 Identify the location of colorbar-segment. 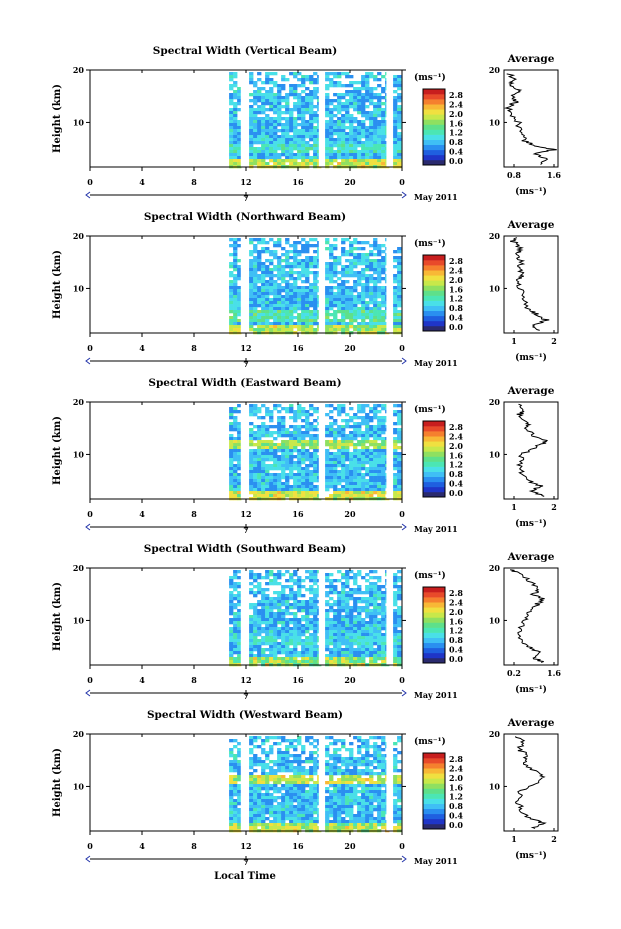
(434, 92).